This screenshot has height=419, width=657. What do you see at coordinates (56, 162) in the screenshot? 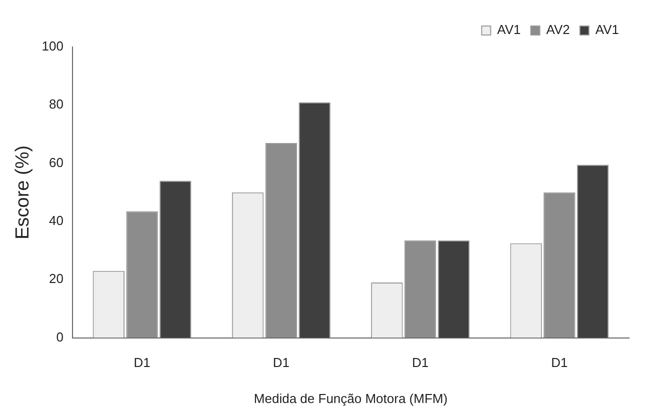
I see `y-tick-label: 60` at bounding box center [56, 162].